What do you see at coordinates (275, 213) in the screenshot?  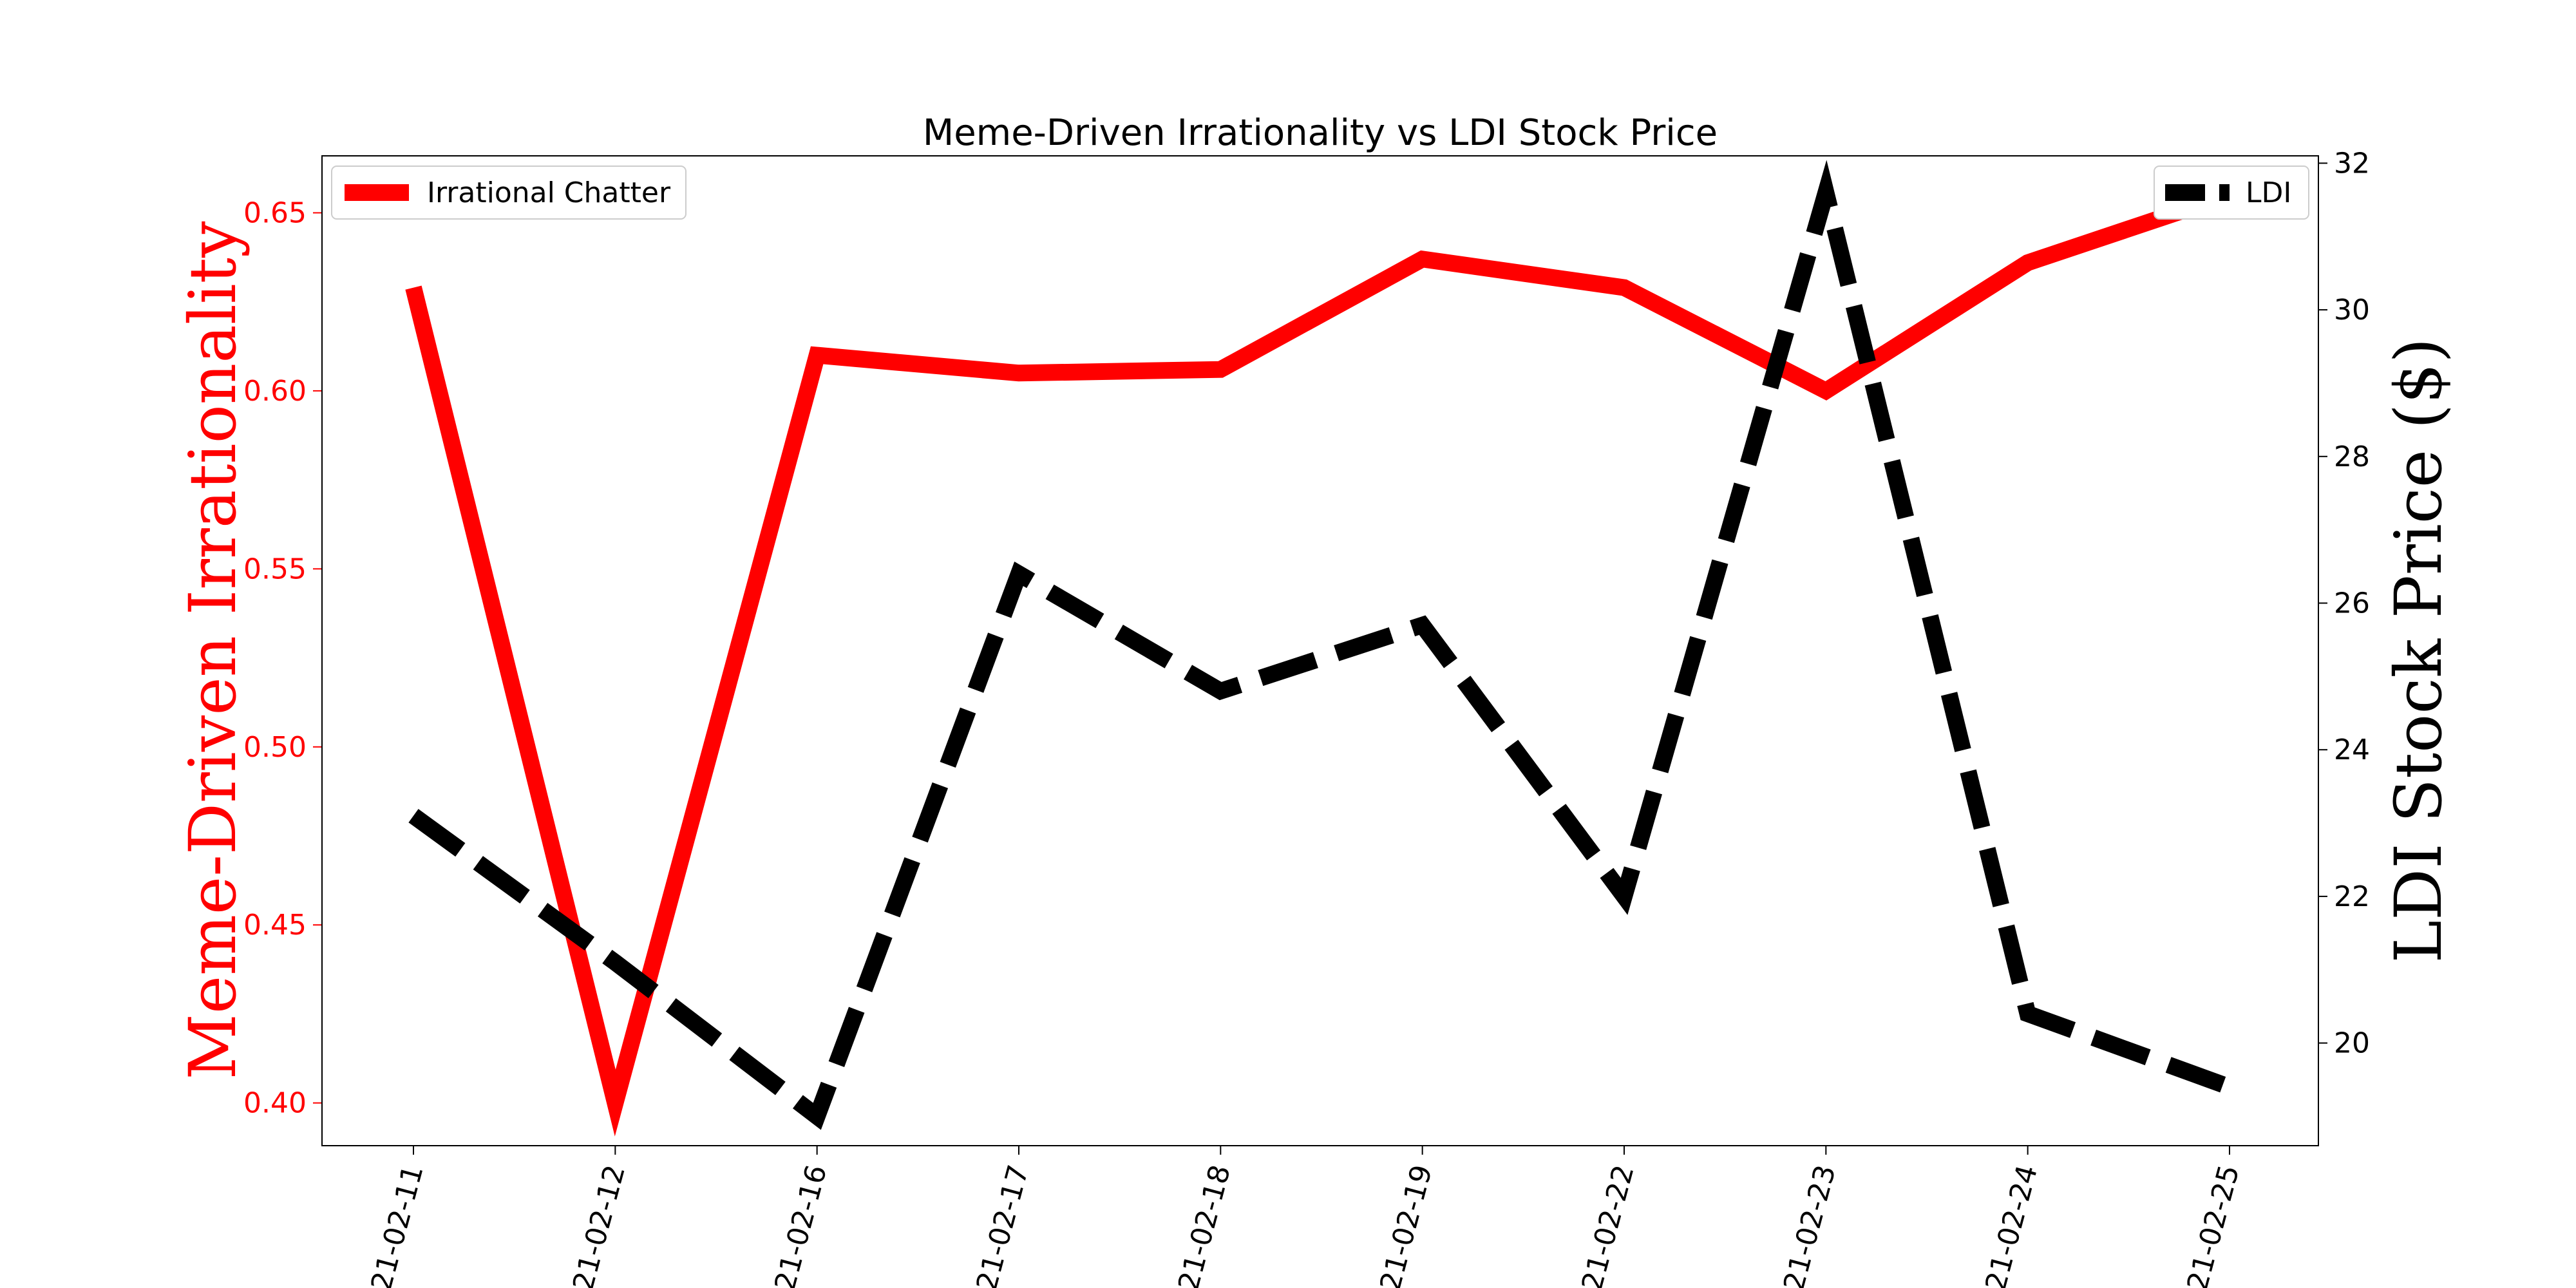 I see `y-left-tick-label: 0.65` at bounding box center [275, 213].